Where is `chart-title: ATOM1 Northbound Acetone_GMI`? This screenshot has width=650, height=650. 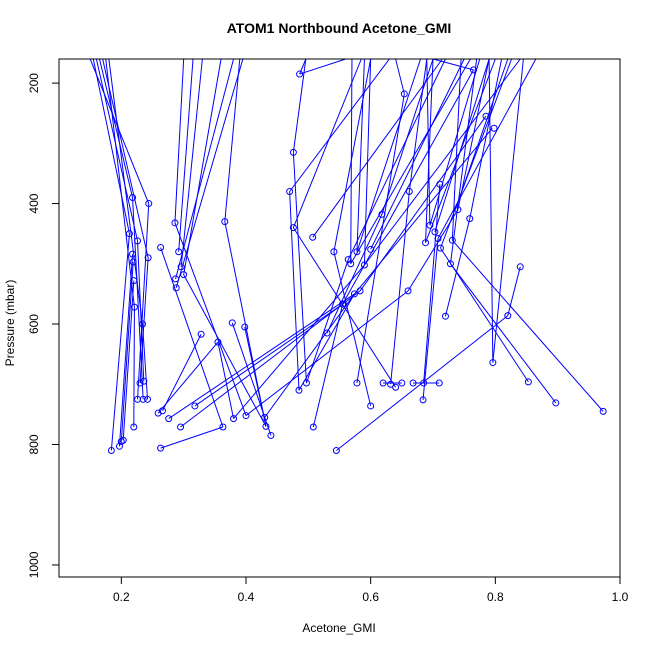 chart-title: ATOM1 Northbound Acetone_GMI is located at coordinates (339, 28).